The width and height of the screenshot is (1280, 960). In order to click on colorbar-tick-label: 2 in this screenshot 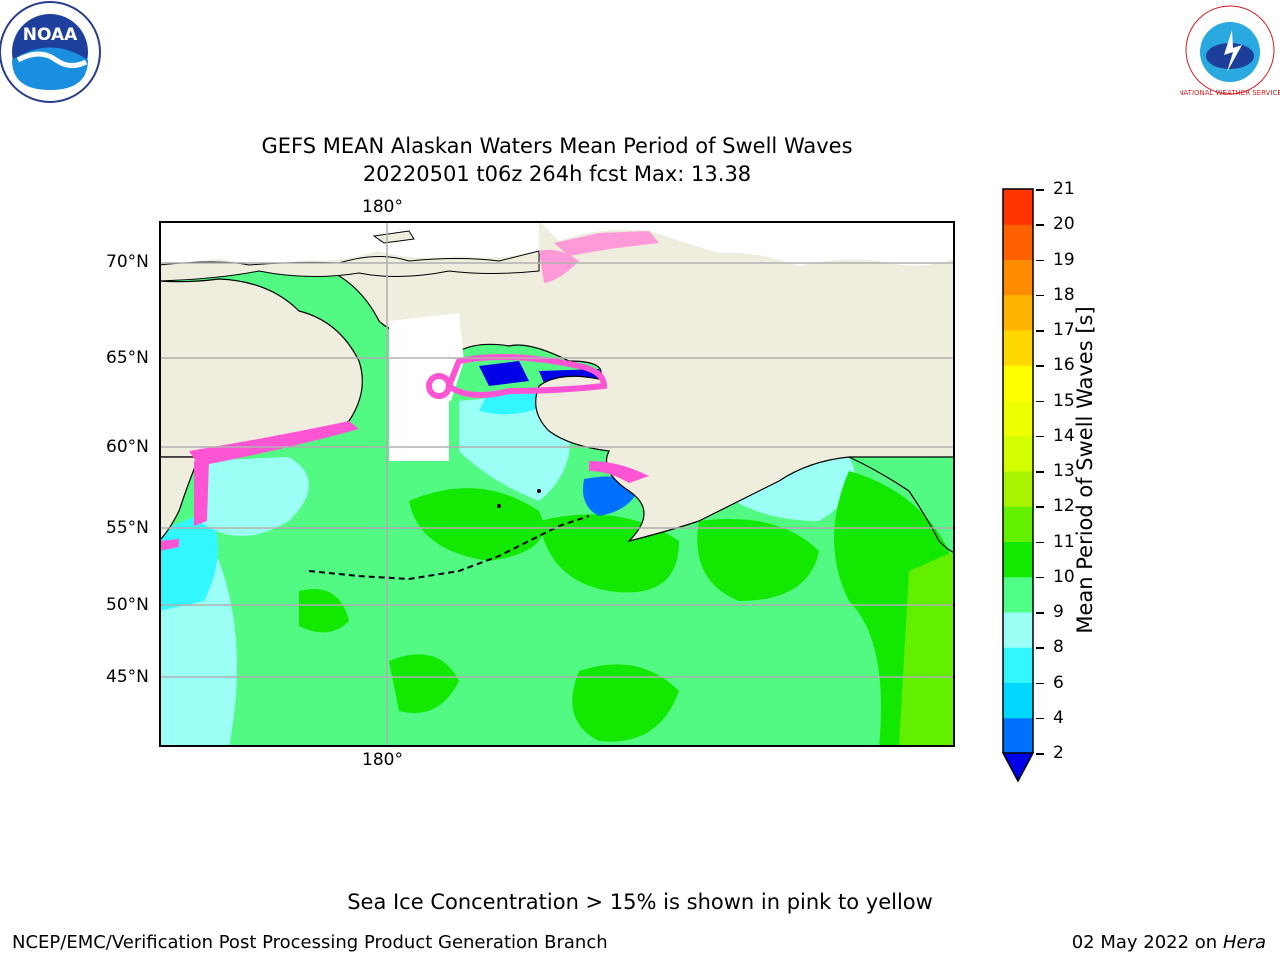, I will do `click(1058, 753)`.